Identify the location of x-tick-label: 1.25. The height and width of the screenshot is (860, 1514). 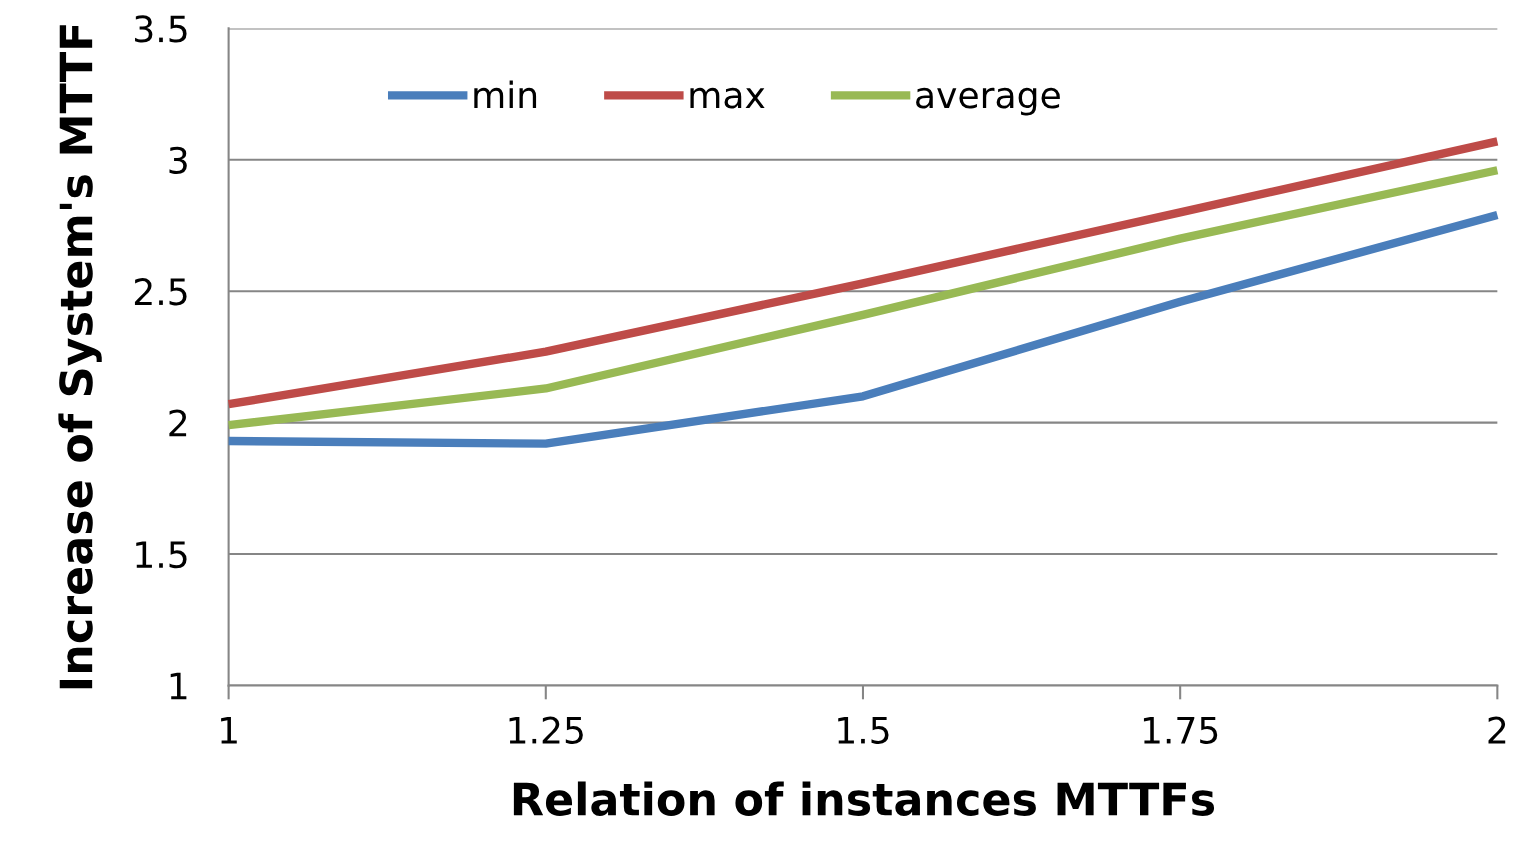
(546, 730).